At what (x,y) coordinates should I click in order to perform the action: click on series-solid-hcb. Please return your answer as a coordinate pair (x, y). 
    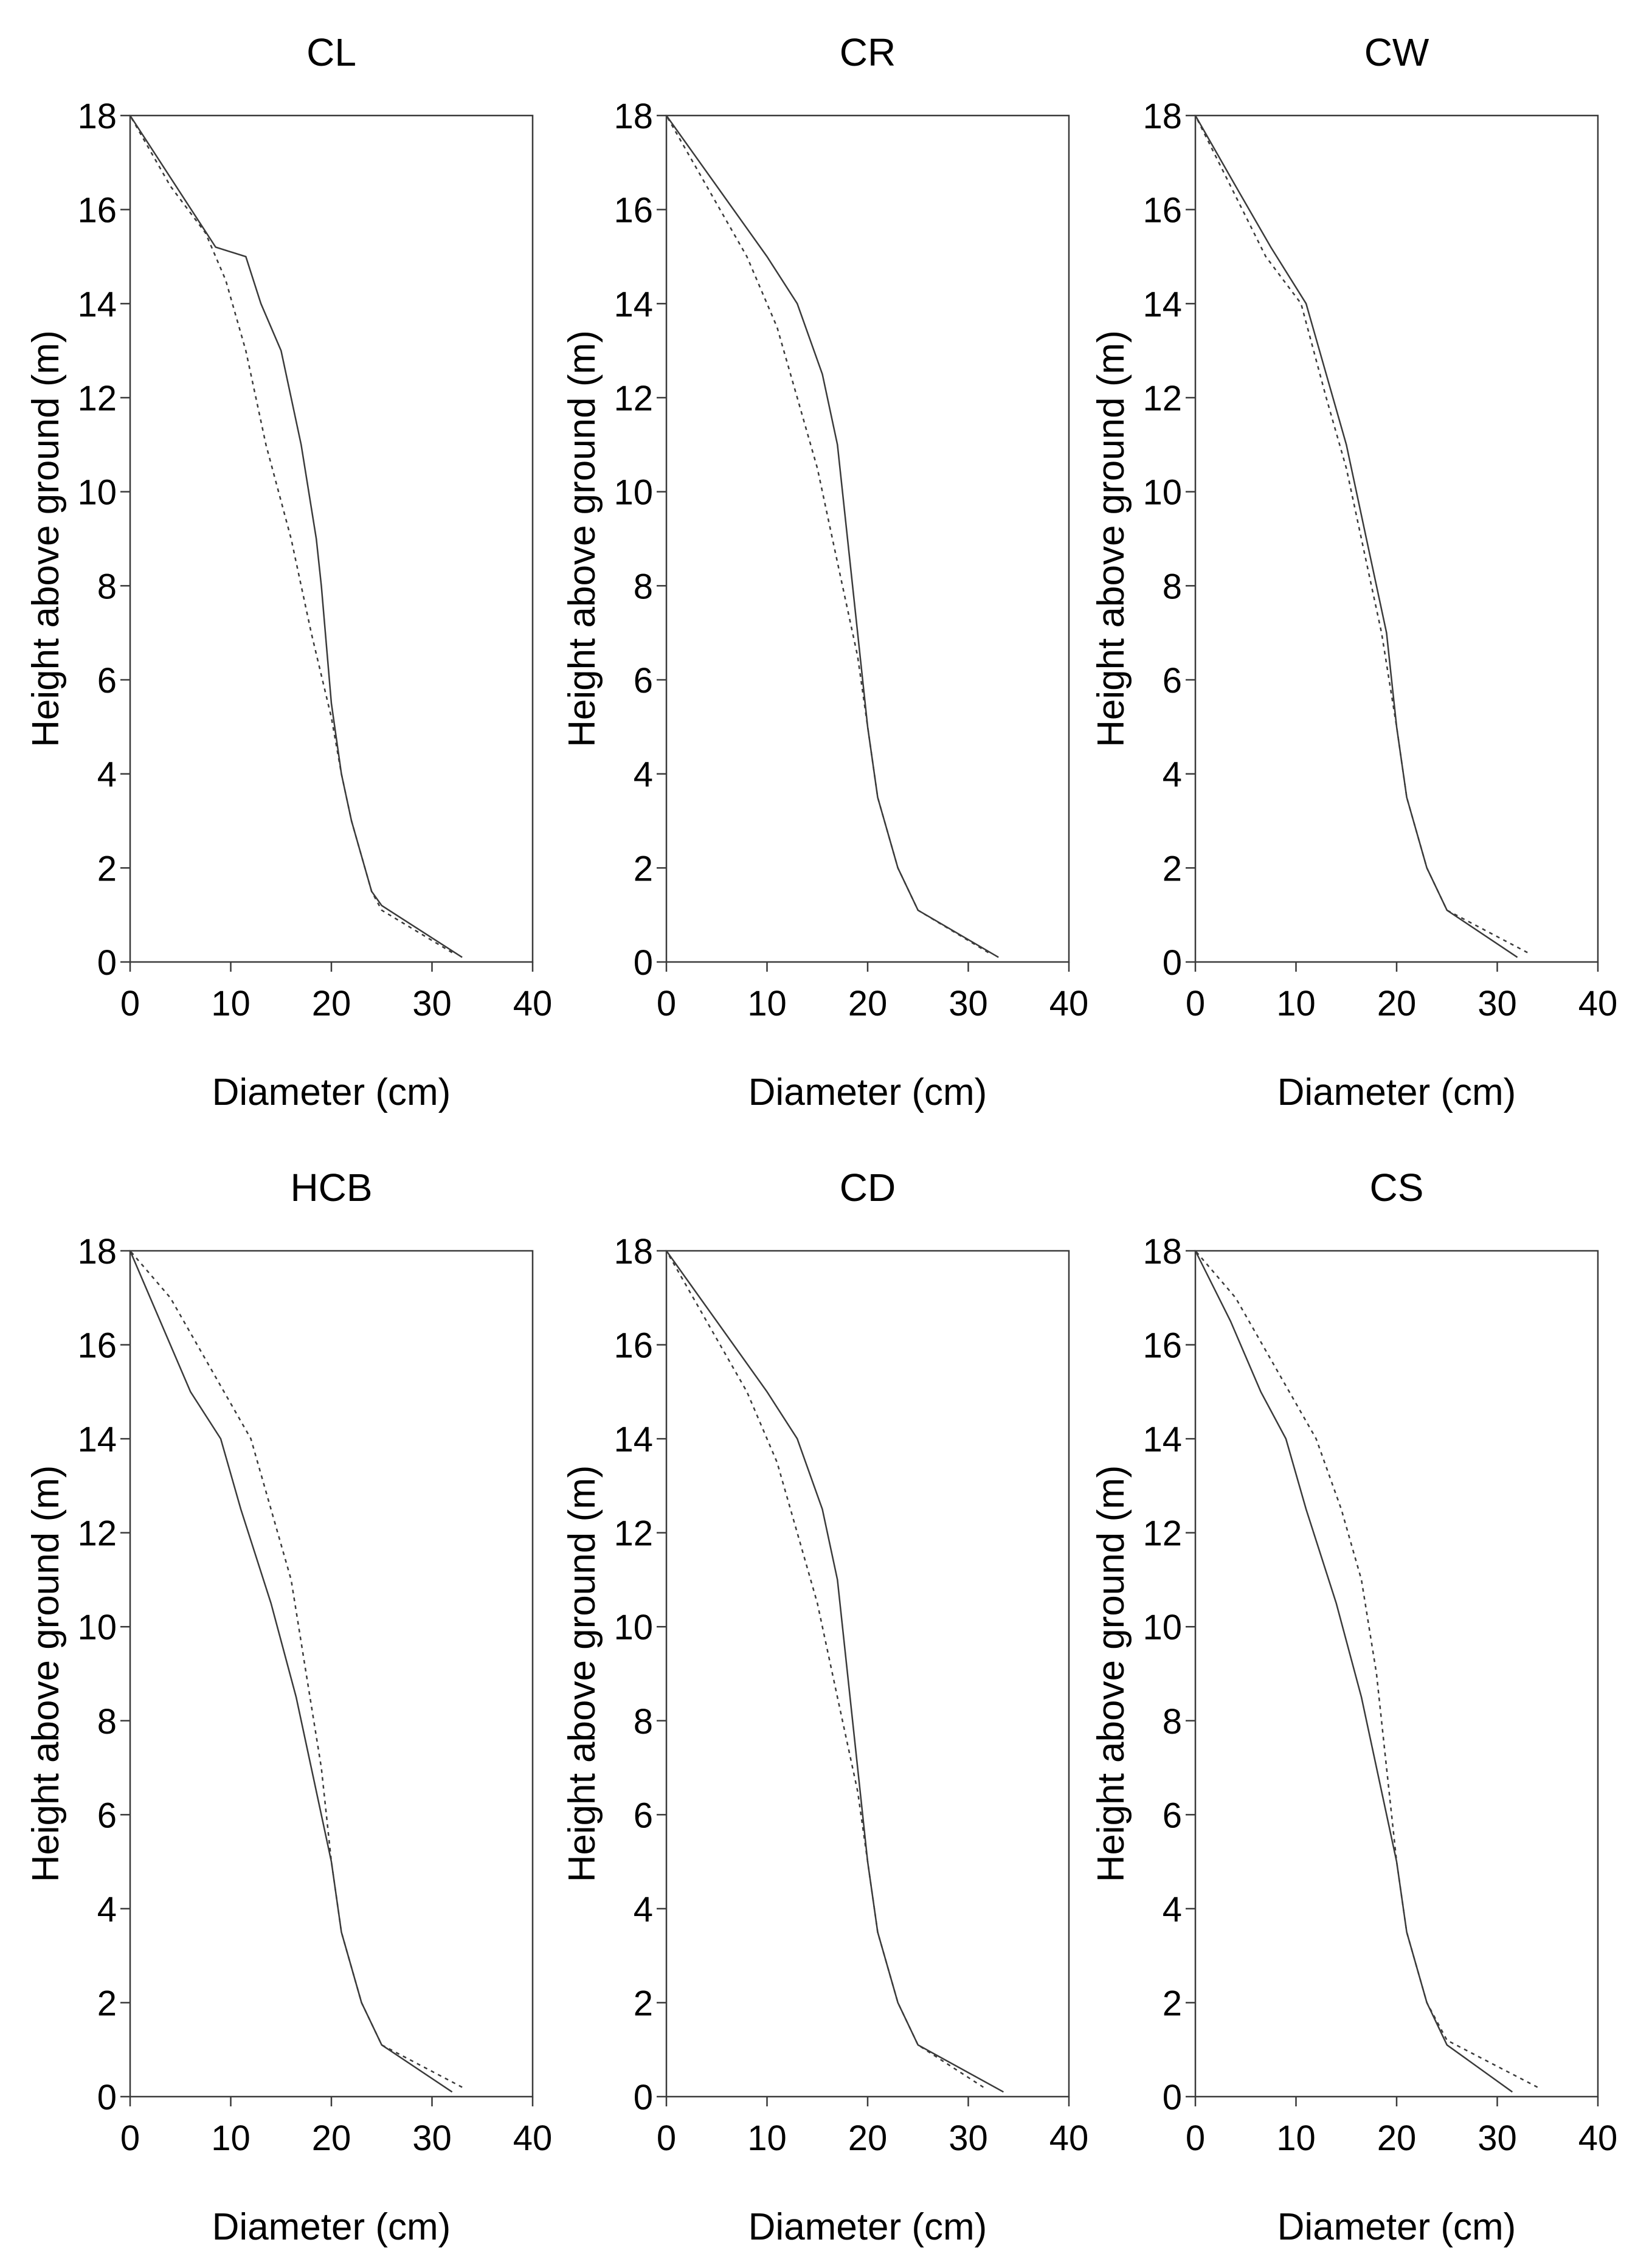
    Looking at the image, I should click on (291, 1671).